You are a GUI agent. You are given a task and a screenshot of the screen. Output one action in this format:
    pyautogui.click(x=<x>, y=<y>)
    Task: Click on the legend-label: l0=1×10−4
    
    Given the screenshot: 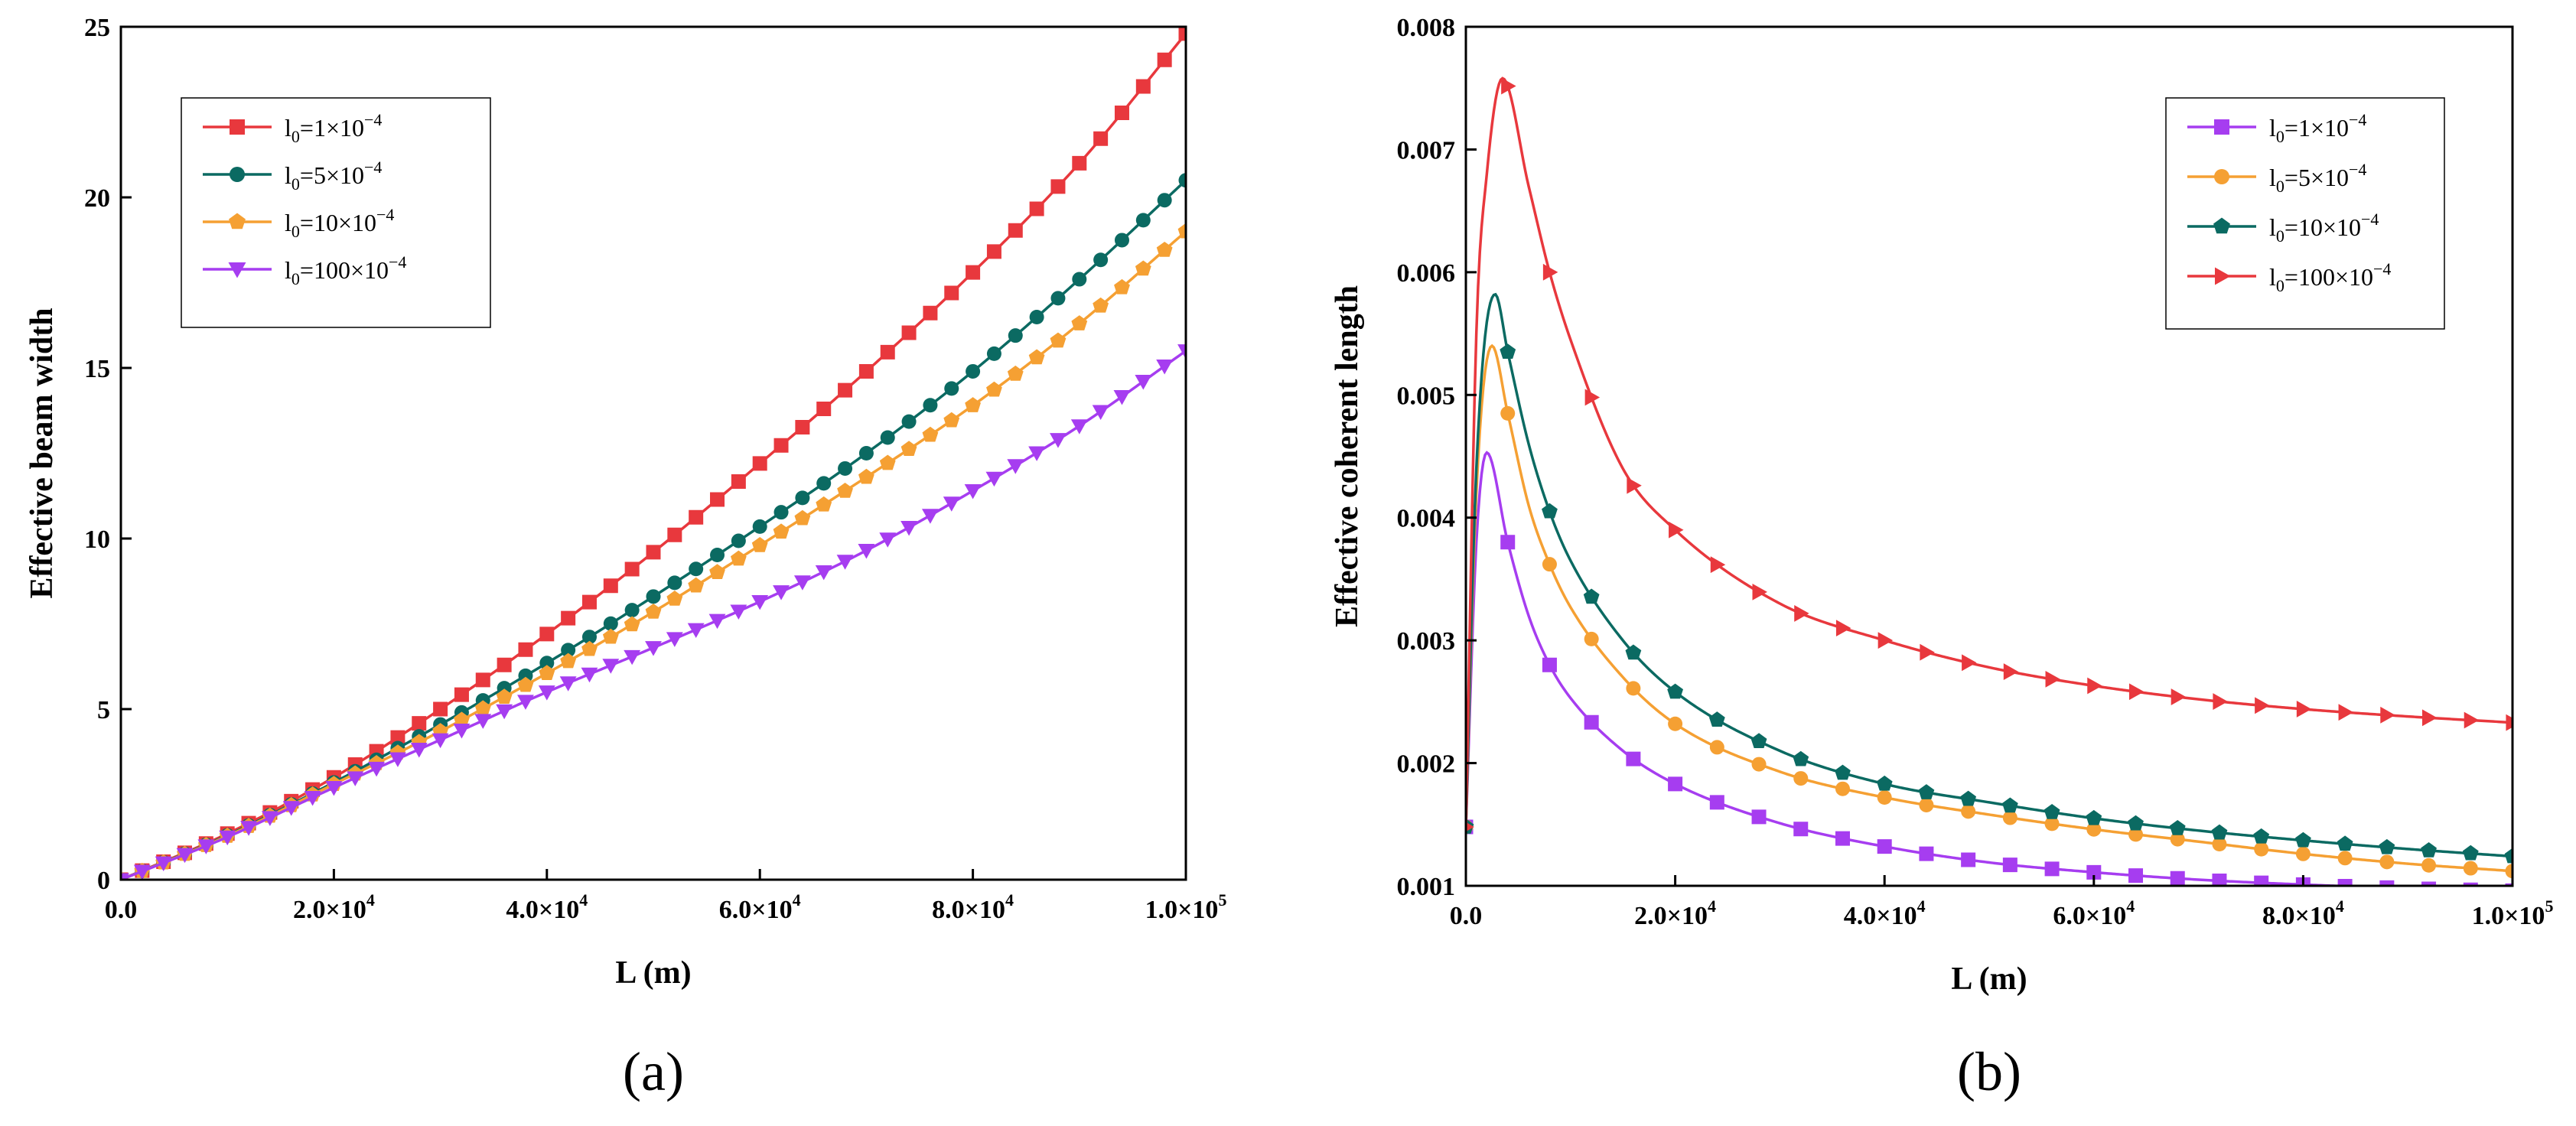 What is the action you would take?
    pyautogui.click(x=334, y=128)
    